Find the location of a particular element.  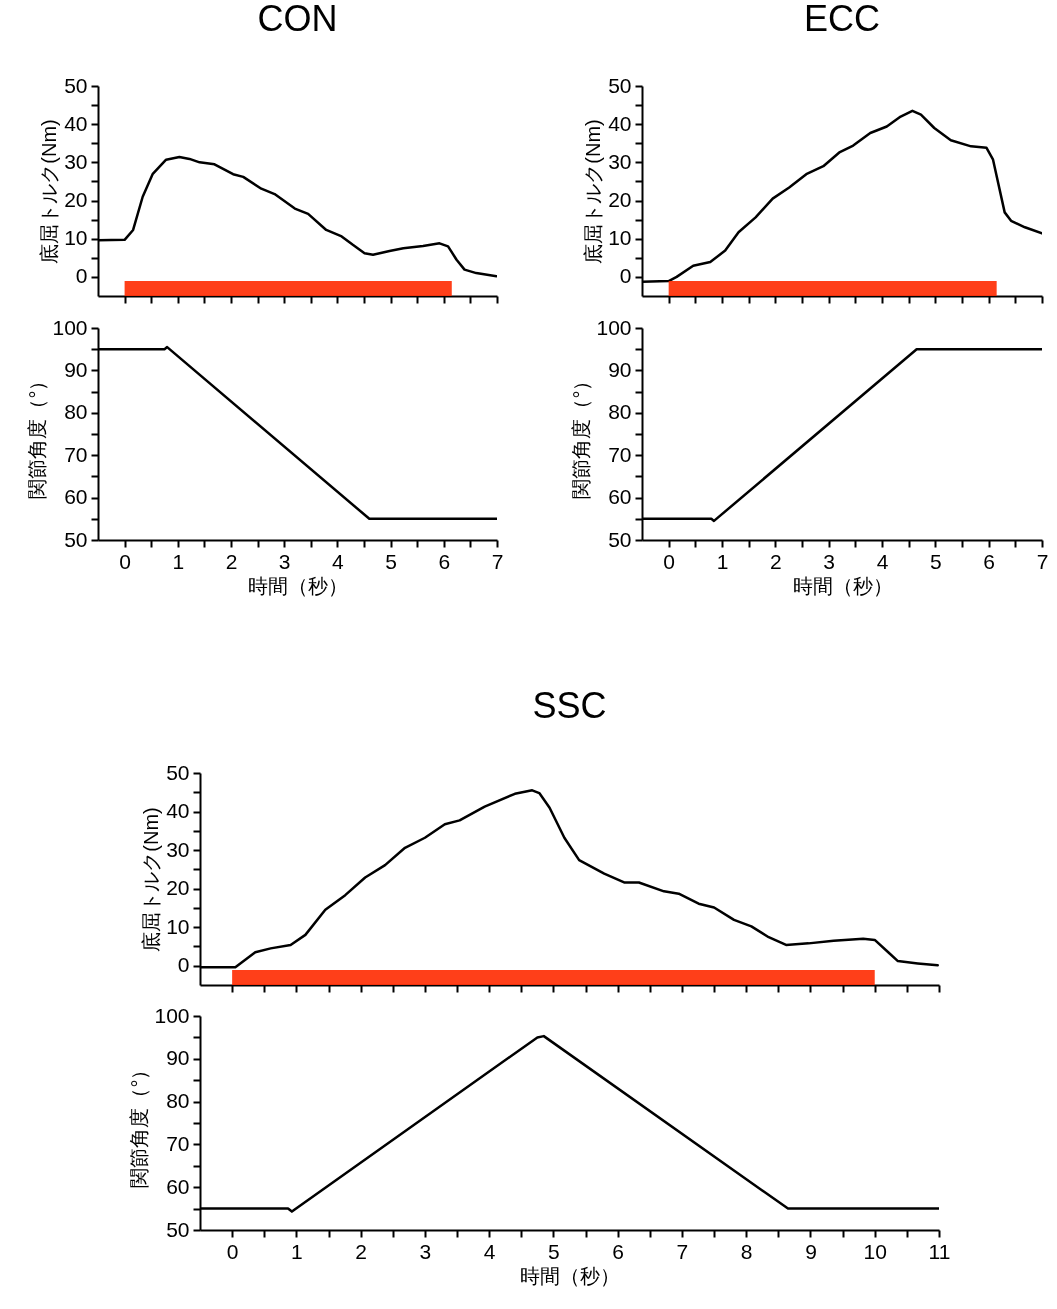

x-tick-label: 8 is located at coordinates (746, 1251).